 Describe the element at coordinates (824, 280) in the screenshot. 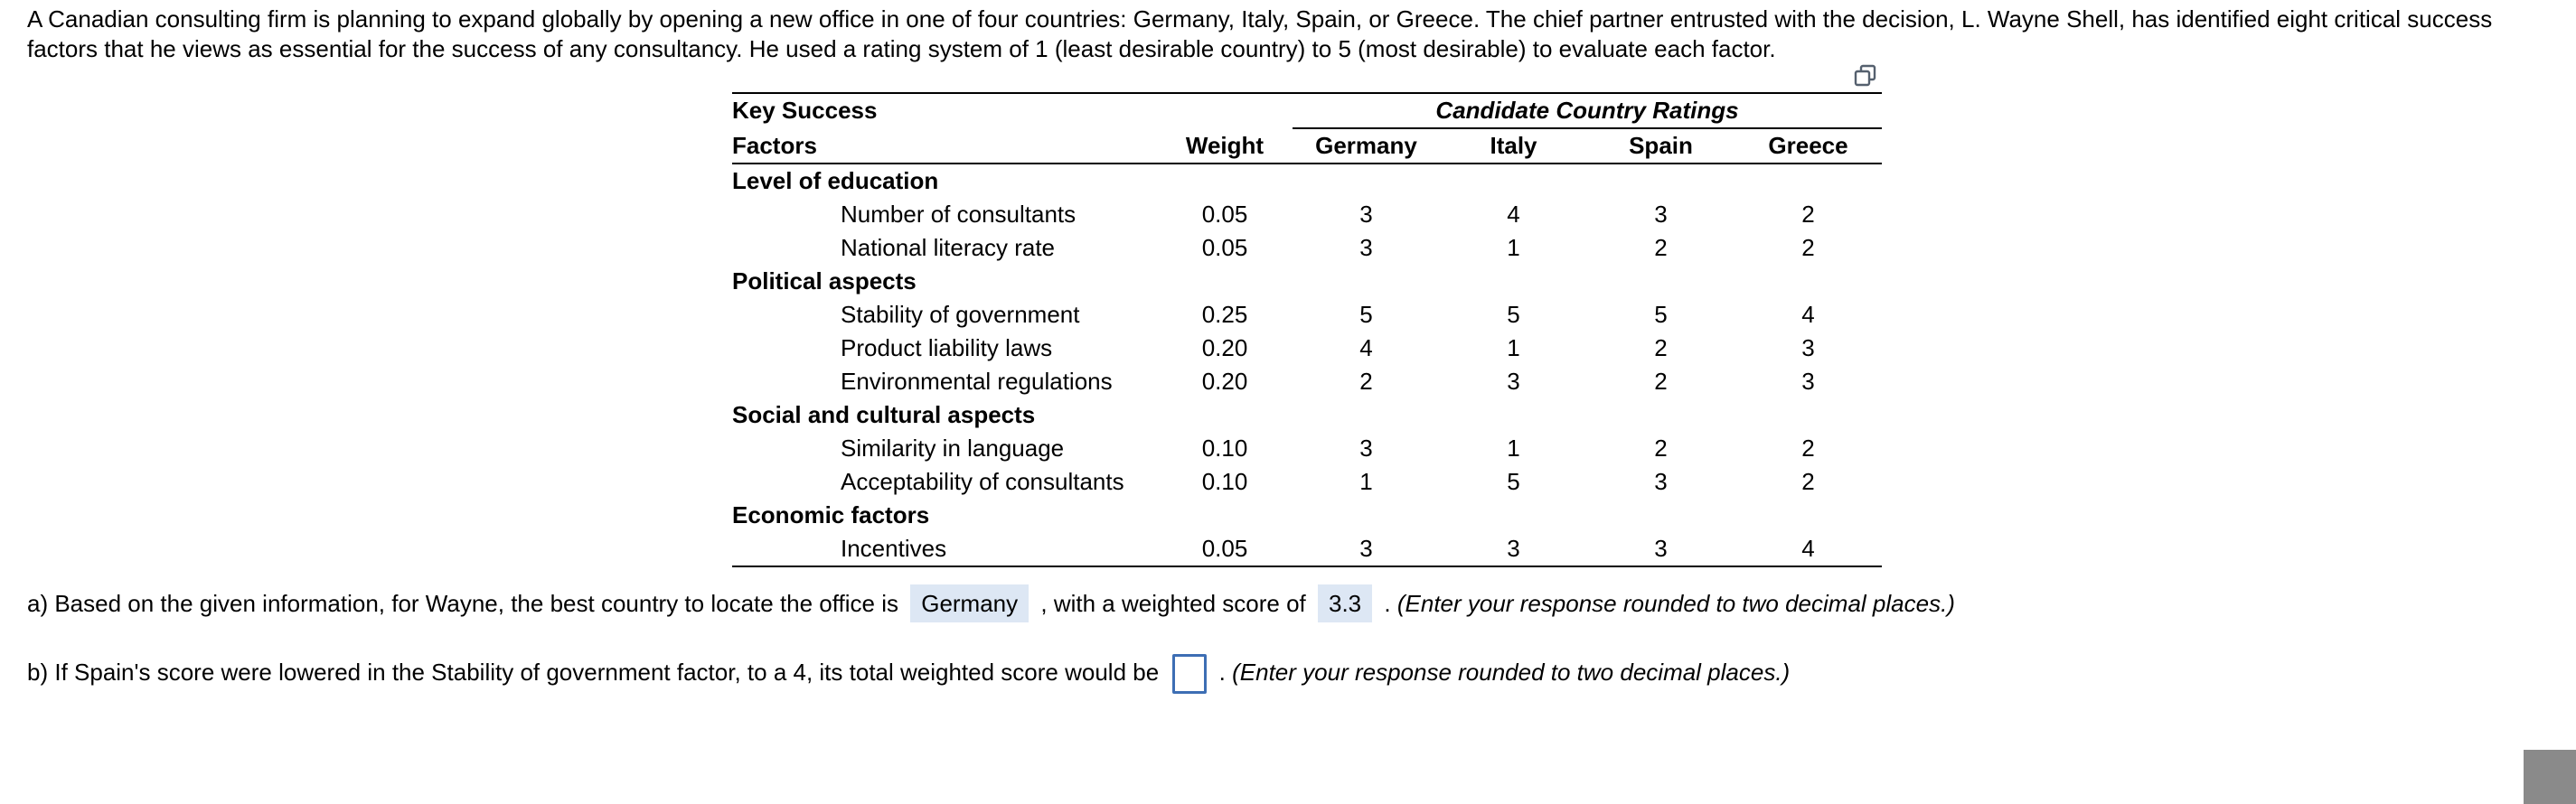

I see `category-row-political-aspects: Political aspects` at that location.